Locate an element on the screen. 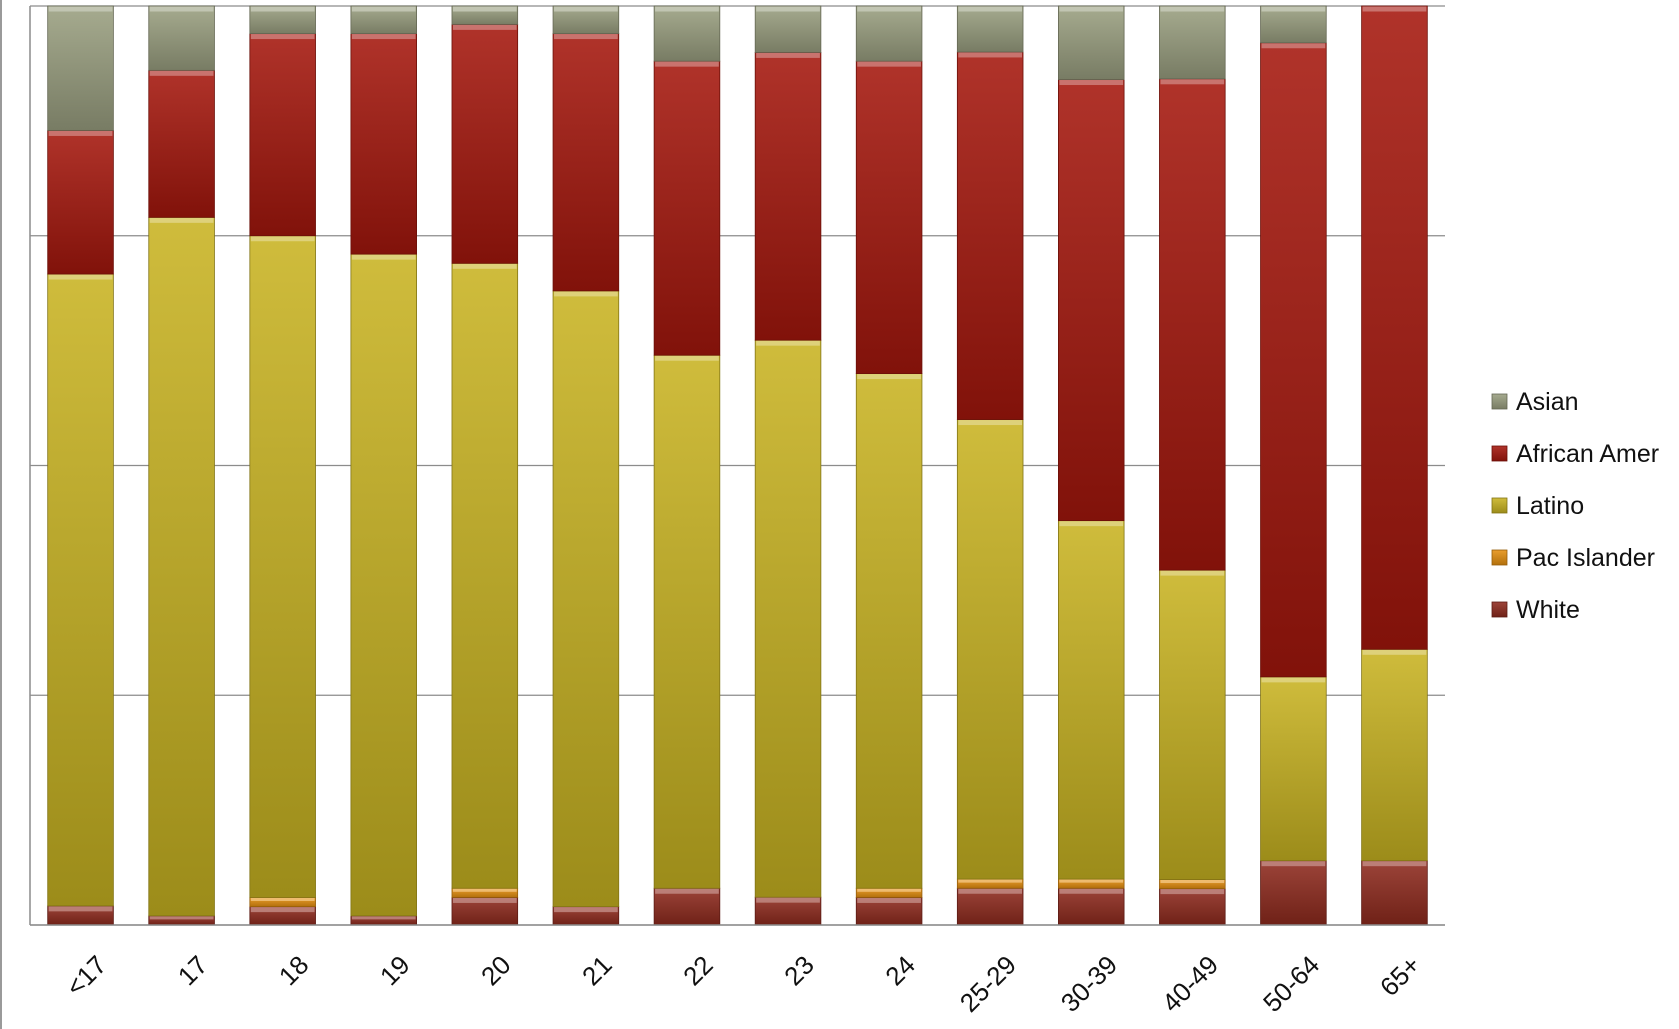 The width and height of the screenshot is (1679, 1029). legend-item-white: White is located at coordinates (1535, 610).